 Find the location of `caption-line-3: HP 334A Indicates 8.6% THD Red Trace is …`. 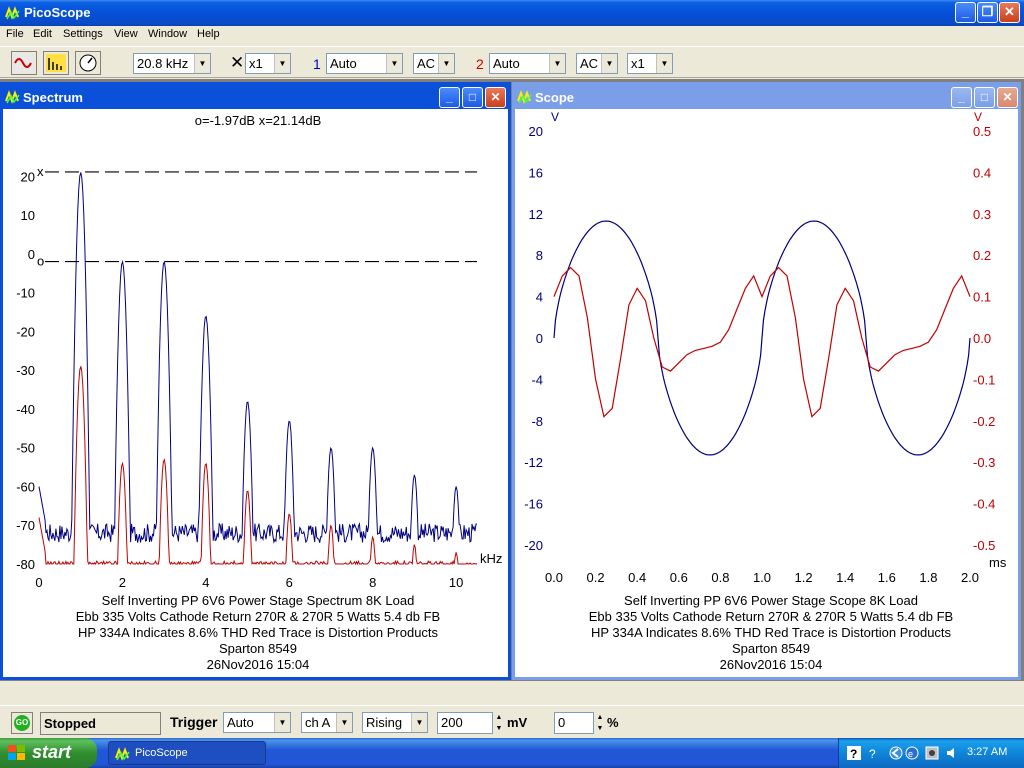

caption-line-3: HP 334A Indicates 8.6% THD Red Trace is … is located at coordinates (258, 632).